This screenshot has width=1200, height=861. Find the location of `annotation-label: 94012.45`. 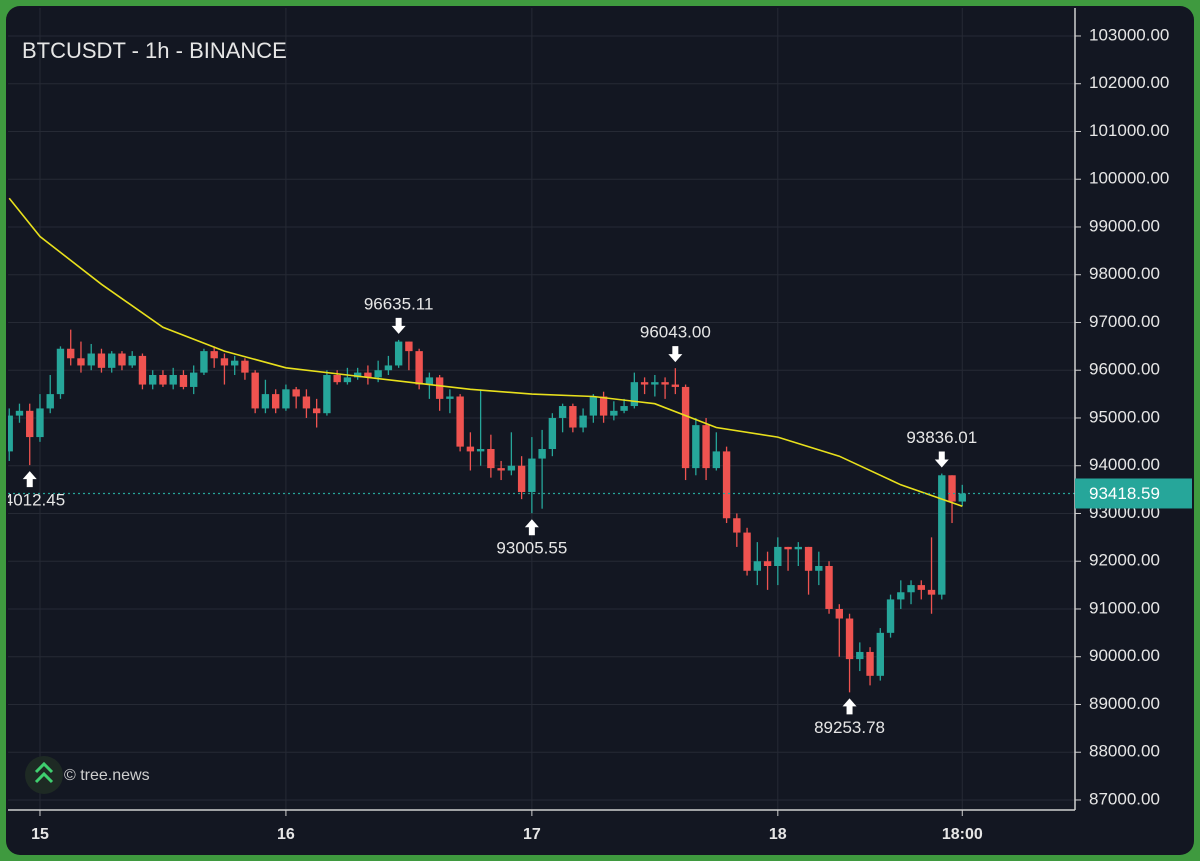

annotation-label: 94012.45 is located at coordinates (32, 500).